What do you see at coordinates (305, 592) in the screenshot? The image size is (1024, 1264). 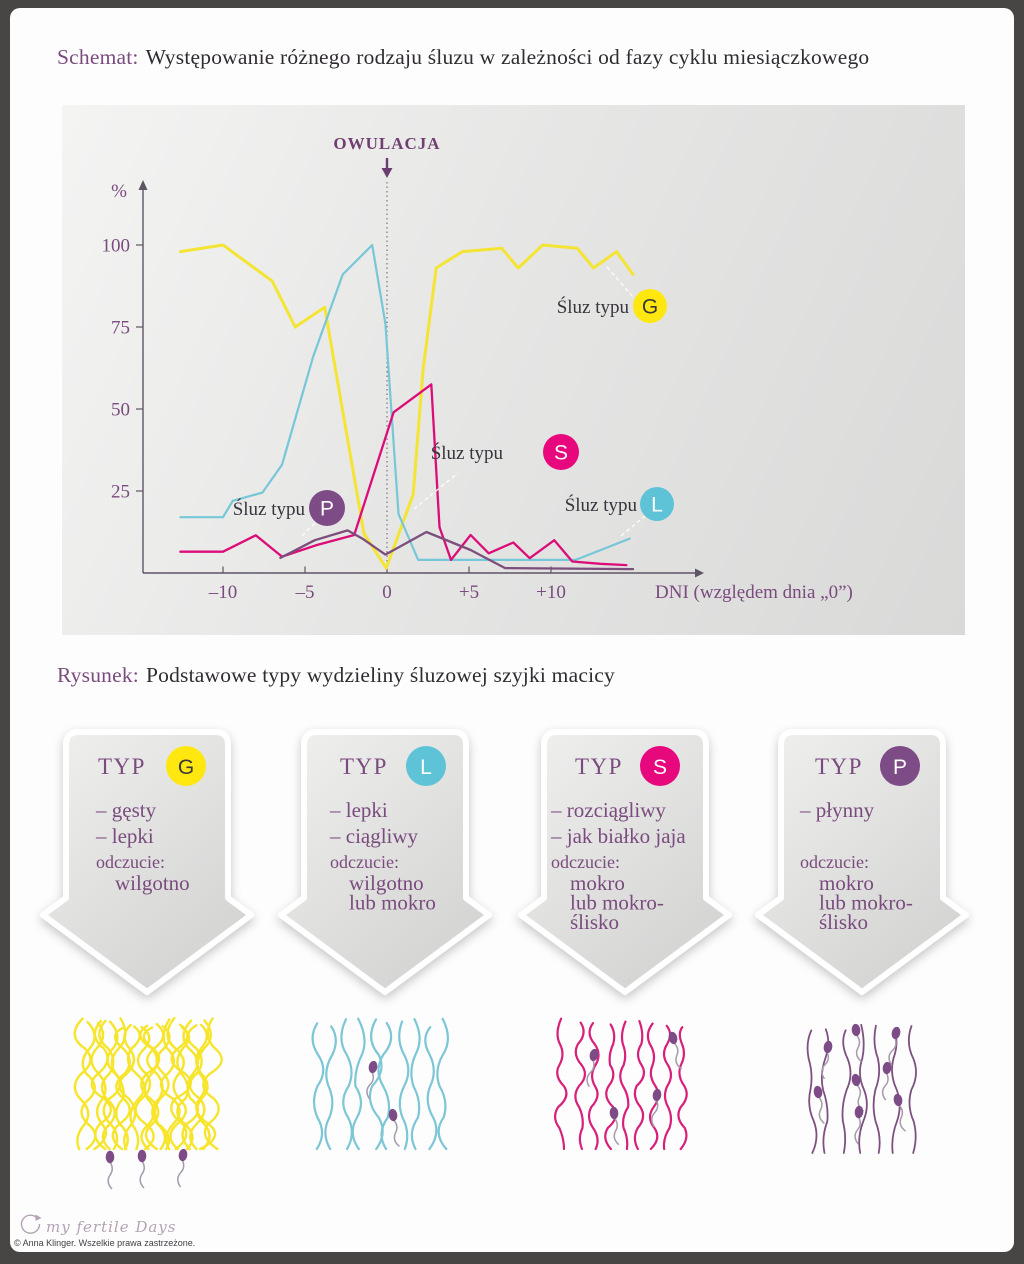 I see `x-tick-label: –5` at bounding box center [305, 592].